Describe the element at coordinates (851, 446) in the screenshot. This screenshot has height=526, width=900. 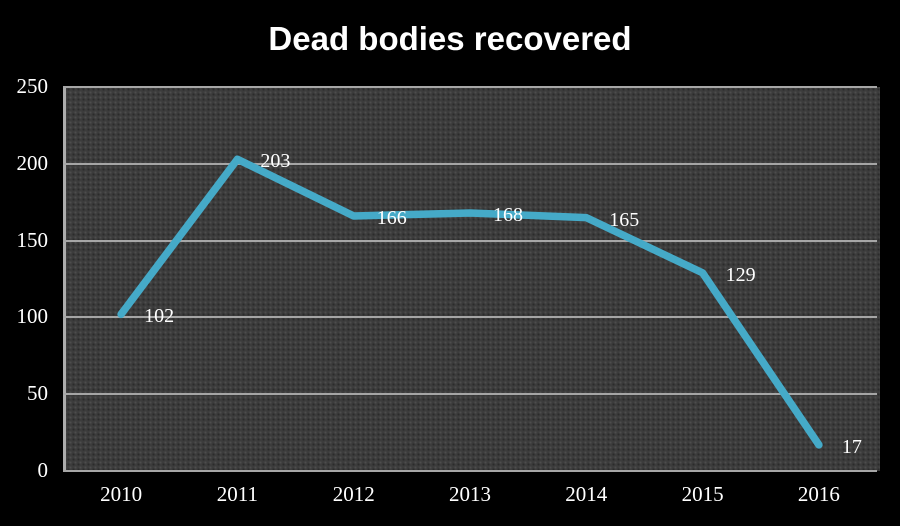
I see `data-label-2016: 17` at that location.